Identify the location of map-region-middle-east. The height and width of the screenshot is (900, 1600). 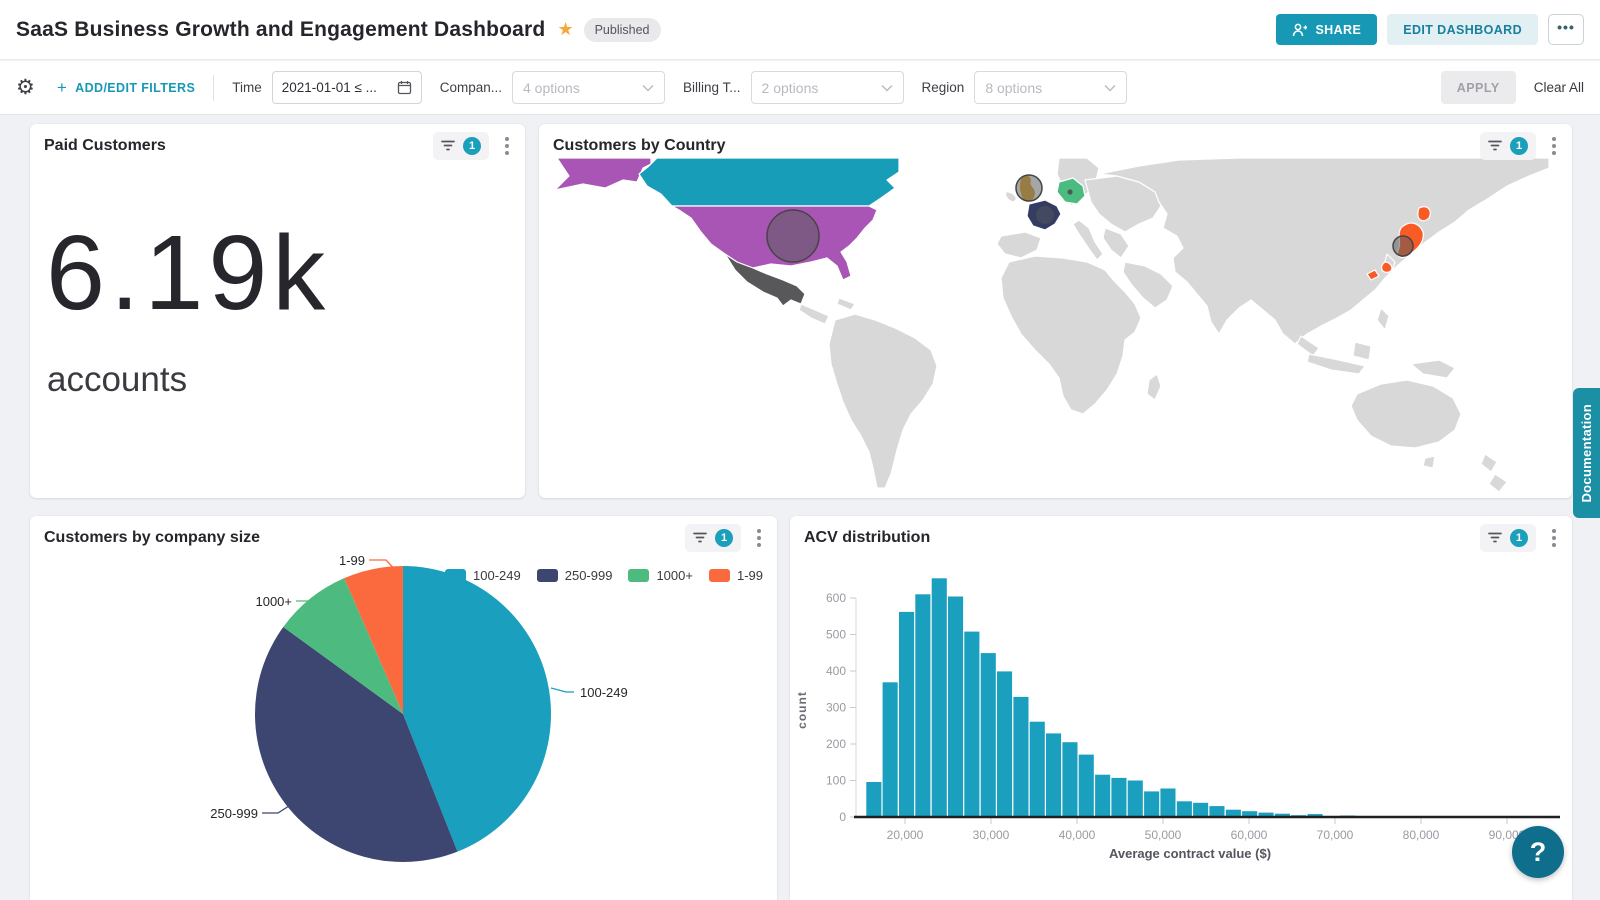
(1148, 285).